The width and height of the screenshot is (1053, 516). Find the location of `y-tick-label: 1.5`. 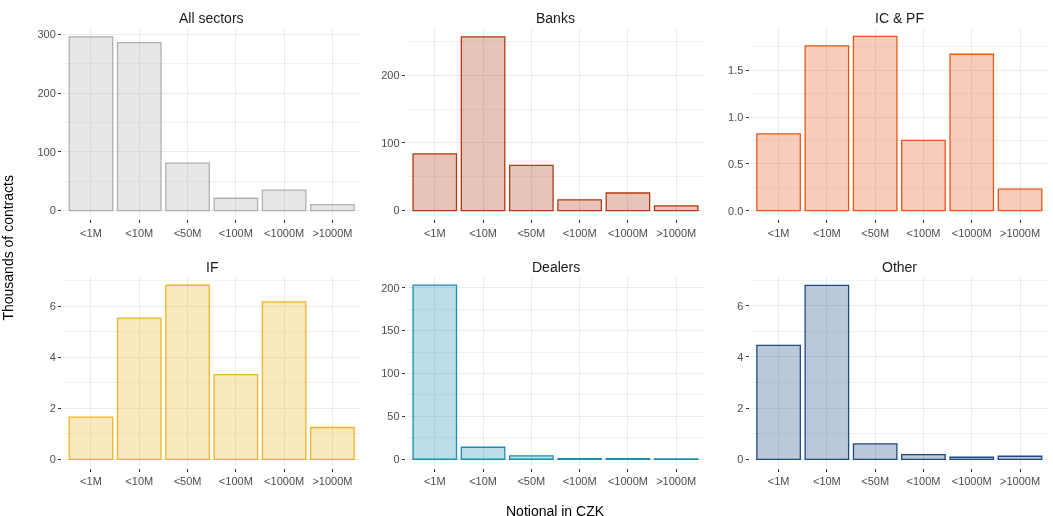

y-tick-label: 1.5 is located at coordinates (736, 70).